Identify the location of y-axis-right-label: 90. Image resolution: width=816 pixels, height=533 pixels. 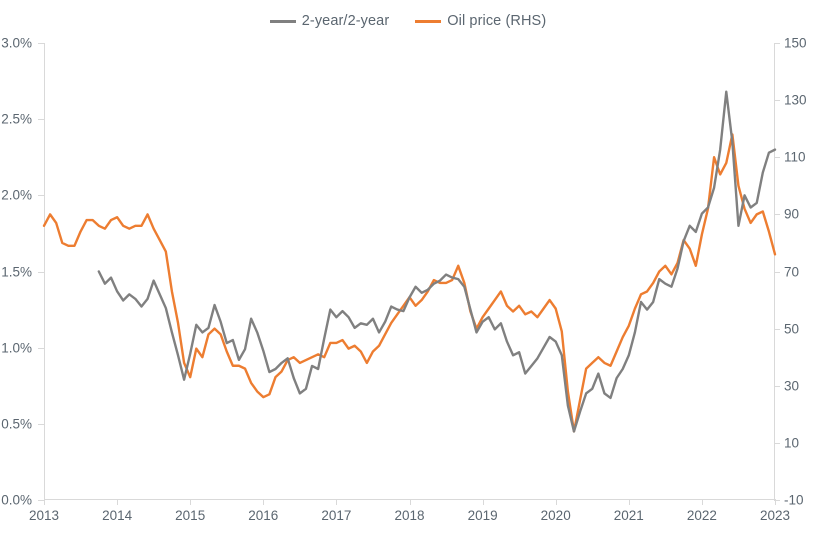
(792, 214).